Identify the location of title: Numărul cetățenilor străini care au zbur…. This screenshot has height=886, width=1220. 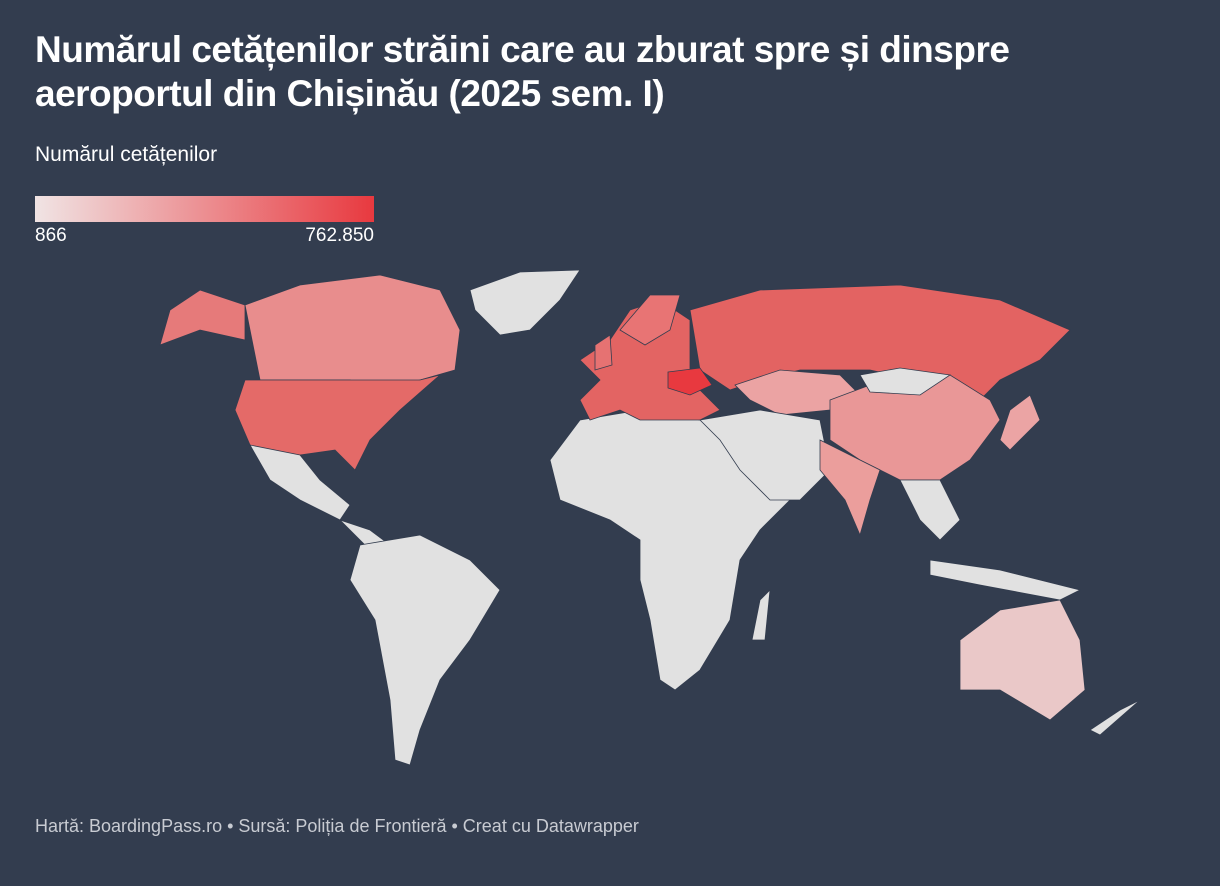
(522, 71).